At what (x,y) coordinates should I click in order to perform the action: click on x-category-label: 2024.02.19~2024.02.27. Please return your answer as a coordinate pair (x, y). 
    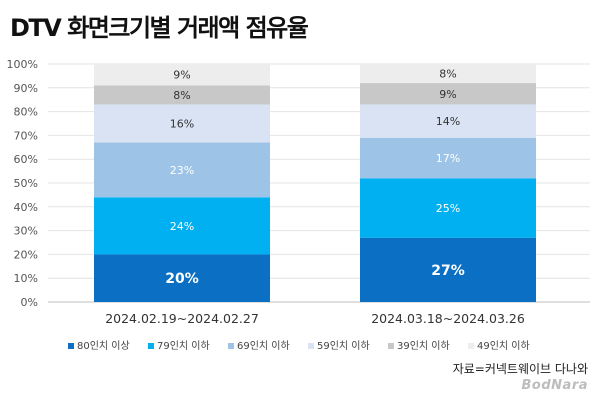
    Looking at the image, I should click on (182, 318).